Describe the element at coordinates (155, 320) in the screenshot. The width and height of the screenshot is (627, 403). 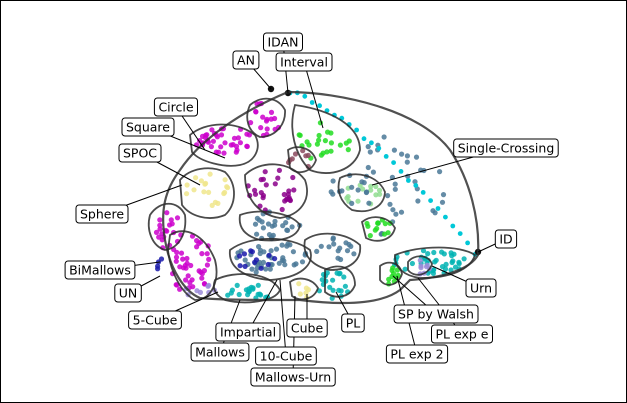
I see `label-five-cube: 5-Cube` at that location.